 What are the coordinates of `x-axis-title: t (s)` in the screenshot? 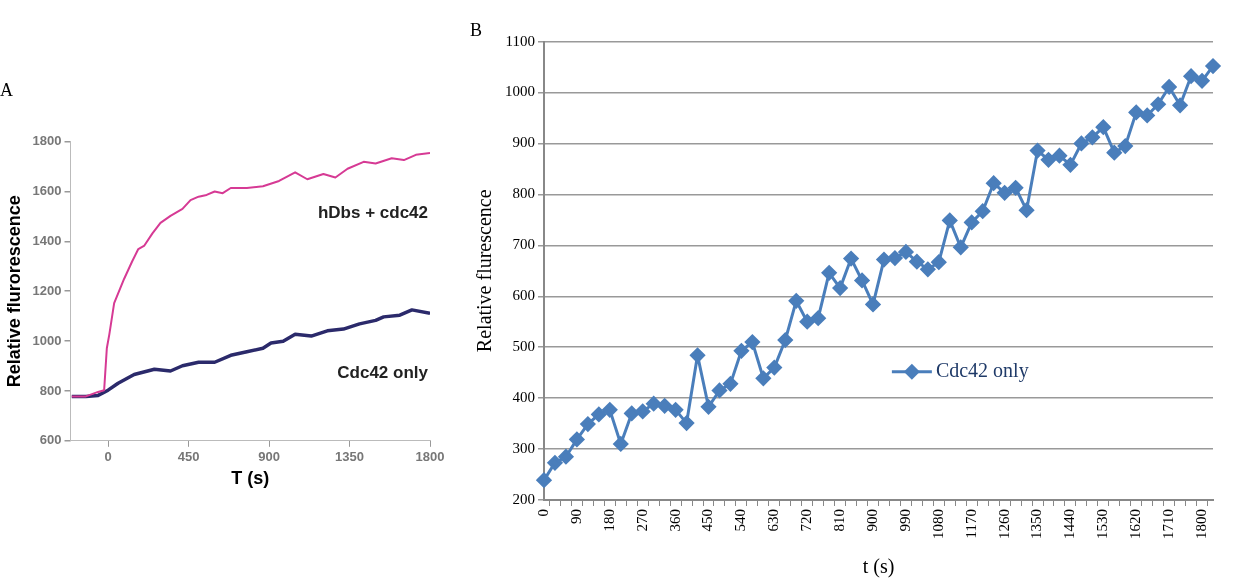 It's located at (878, 567).